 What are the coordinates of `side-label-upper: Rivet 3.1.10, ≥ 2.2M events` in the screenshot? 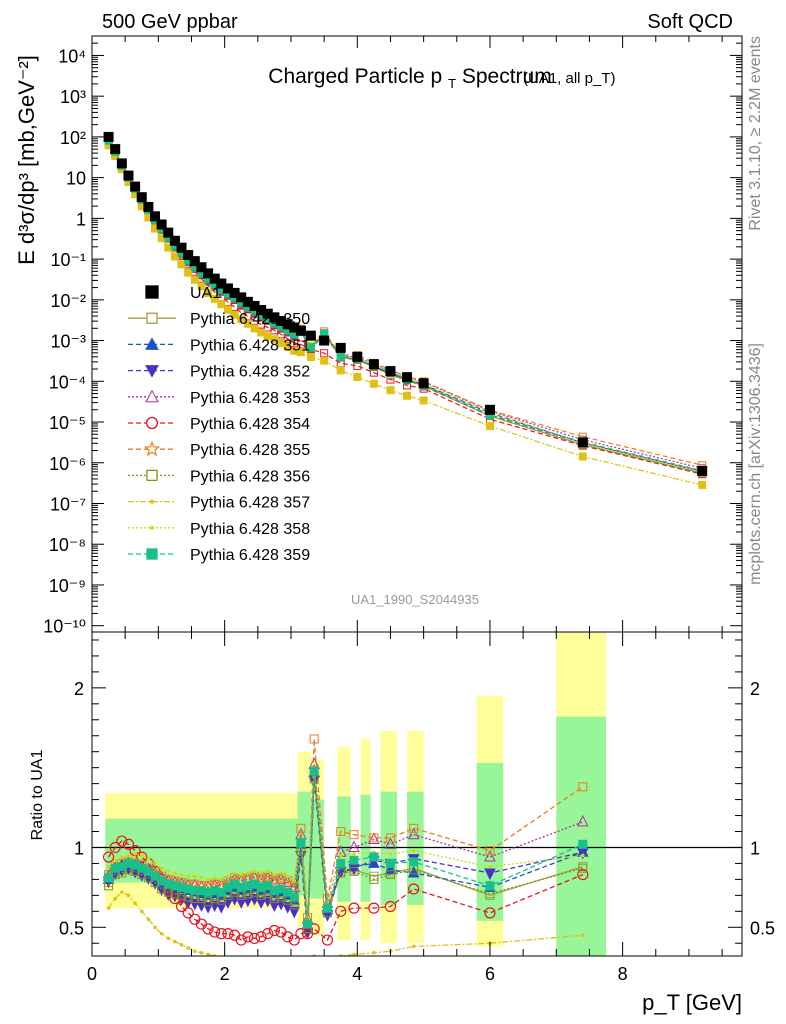 It's located at (755, 133).